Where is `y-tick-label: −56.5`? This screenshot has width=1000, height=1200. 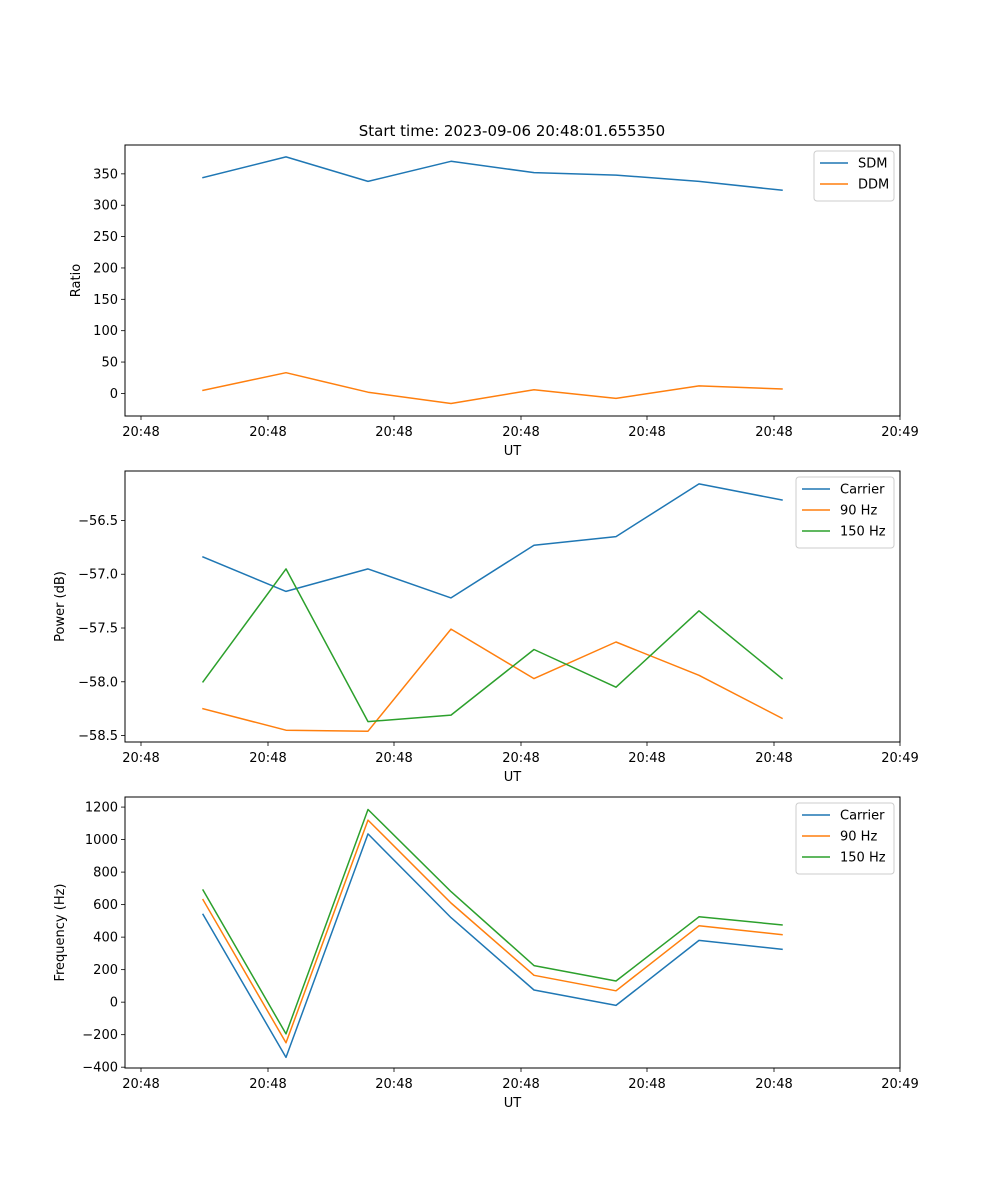 y-tick-label: −56.5 is located at coordinates (98, 521).